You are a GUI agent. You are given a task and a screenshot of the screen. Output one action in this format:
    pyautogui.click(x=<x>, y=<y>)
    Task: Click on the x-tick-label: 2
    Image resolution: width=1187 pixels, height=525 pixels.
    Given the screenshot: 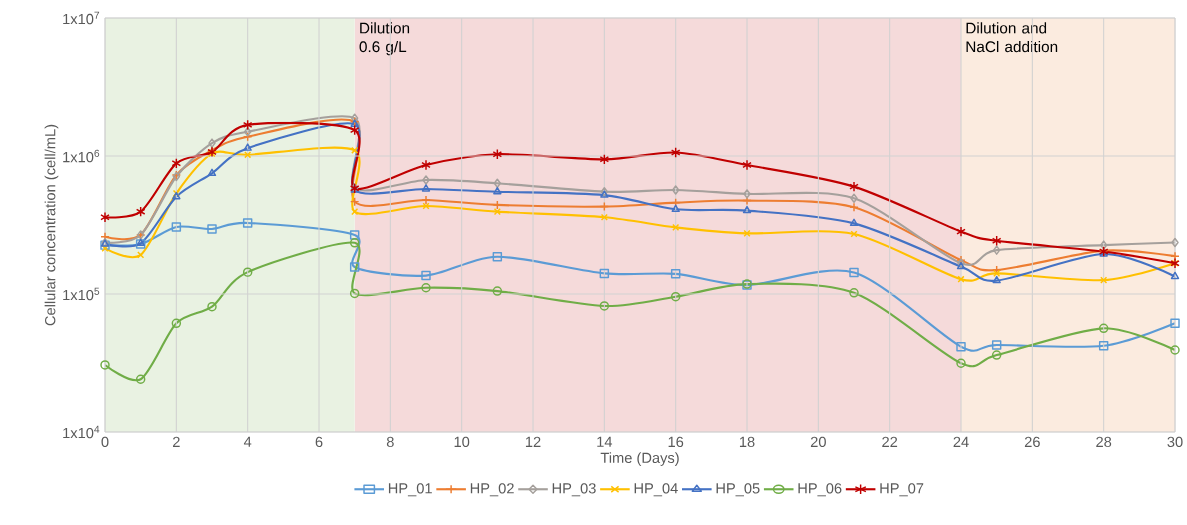 What is the action you would take?
    pyautogui.click(x=176, y=441)
    